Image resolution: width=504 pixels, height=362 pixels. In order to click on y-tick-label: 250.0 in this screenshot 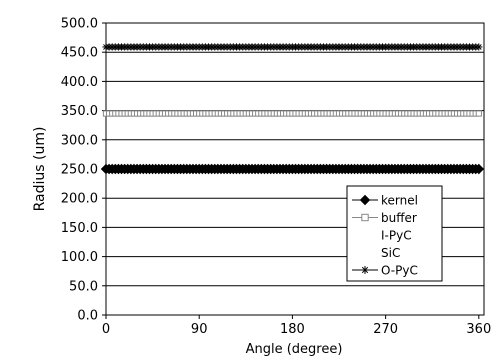, I will do `click(79, 170)`.